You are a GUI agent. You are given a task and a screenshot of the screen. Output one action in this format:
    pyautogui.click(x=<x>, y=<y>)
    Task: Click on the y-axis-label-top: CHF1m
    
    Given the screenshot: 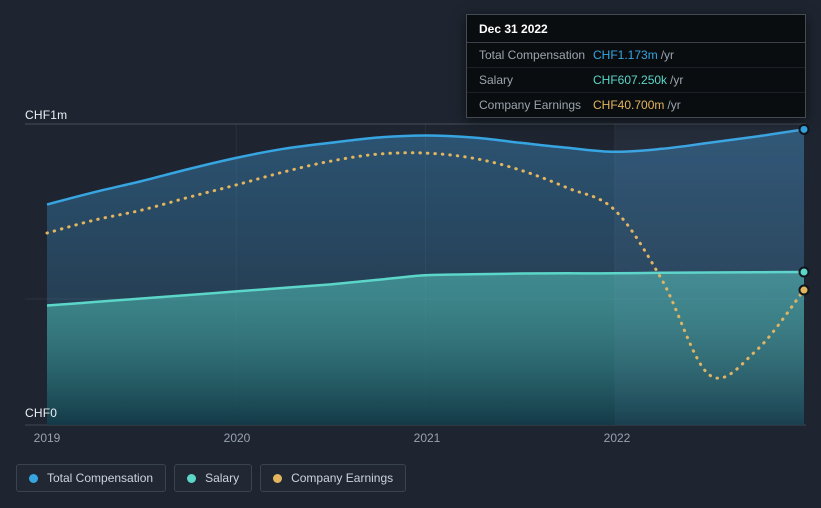 What is the action you would take?
    pyautogui.click(x=46, y=115)
    